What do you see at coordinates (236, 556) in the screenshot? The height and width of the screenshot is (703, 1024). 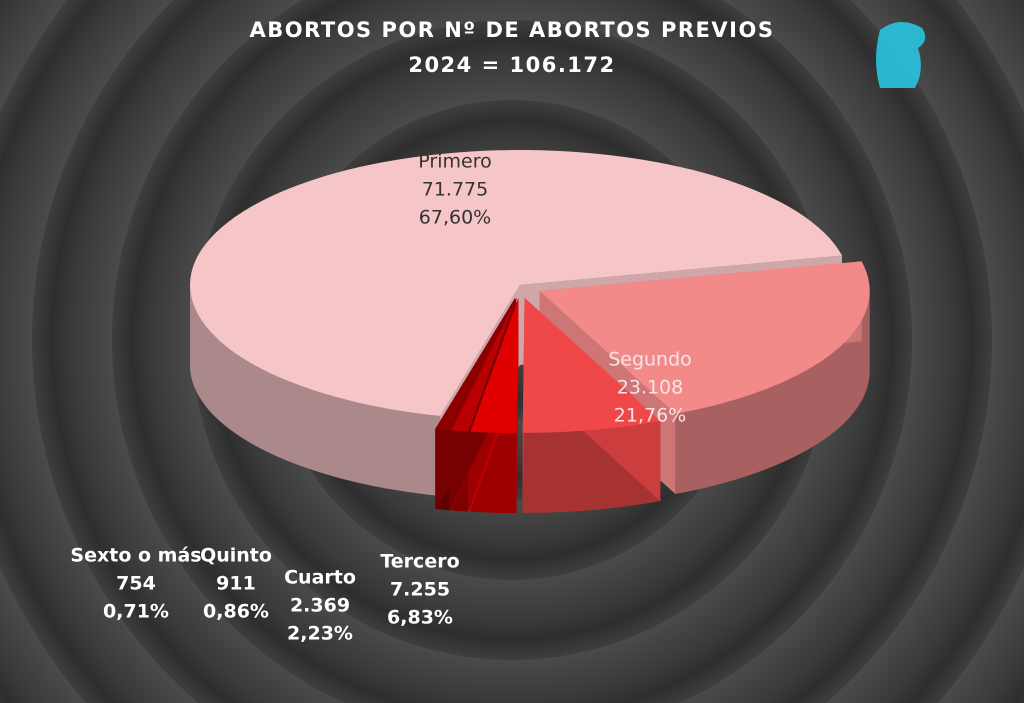 I see `slice-label: Quinto` at bounding box center [236, 556].